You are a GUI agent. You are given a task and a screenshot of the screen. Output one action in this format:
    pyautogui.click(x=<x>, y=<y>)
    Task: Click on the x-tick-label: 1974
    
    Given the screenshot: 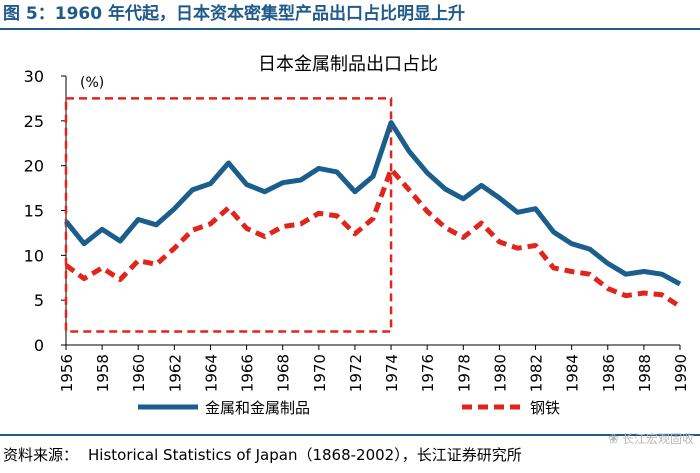 What is the action you would take?
    pyautogui.click(x=392, y=373)
    